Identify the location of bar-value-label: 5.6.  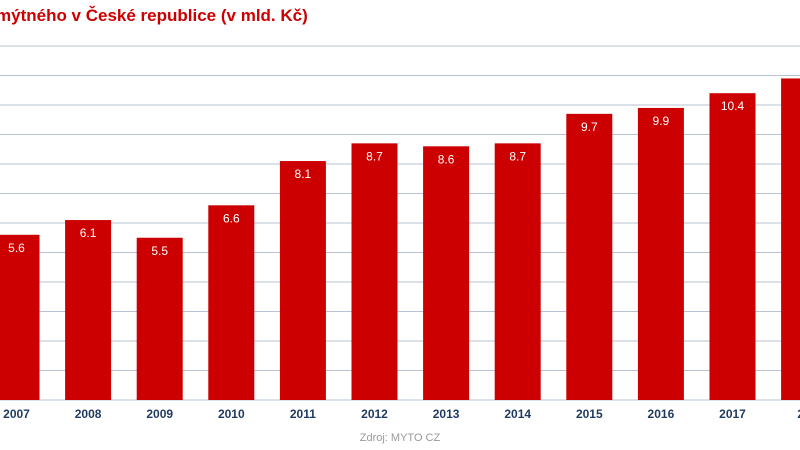
(16, 248).